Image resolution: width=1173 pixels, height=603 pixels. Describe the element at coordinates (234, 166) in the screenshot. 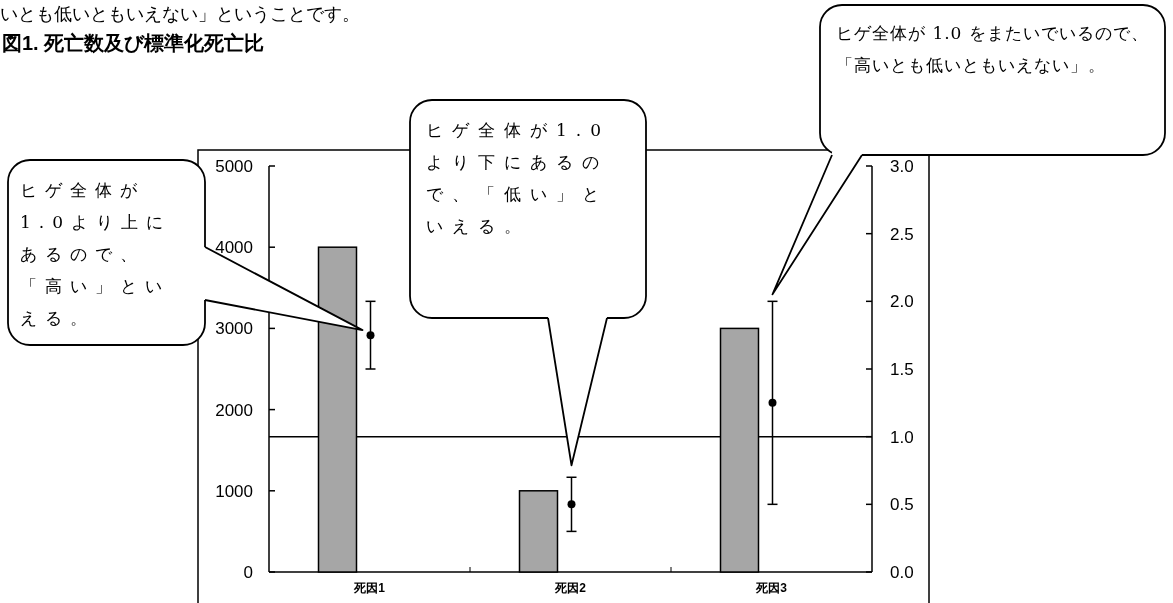

I see `y-tick-label: 5000` at that location.